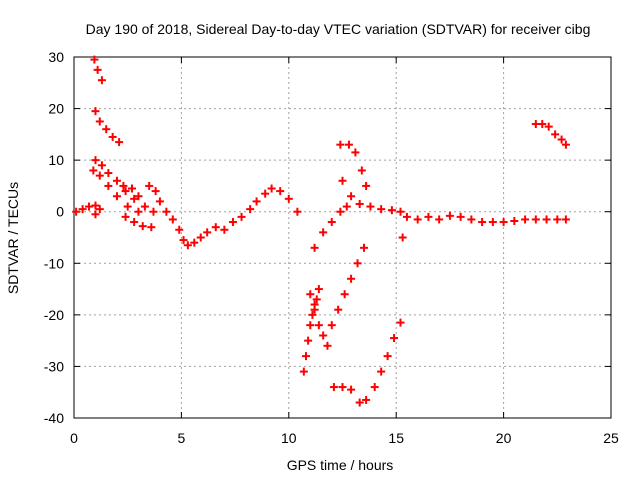  Describe the element at coordinates (54, 418) in the screenshot. I see `y-tick-label: -40` at that location.